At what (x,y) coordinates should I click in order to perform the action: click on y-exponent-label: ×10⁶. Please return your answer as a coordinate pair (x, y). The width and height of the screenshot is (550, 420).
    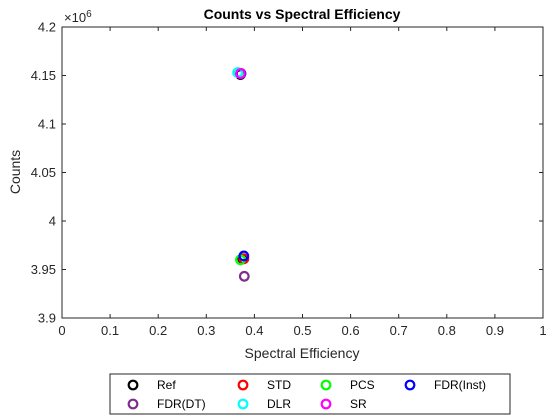
    Looking at the image, I should click on (78, 17).